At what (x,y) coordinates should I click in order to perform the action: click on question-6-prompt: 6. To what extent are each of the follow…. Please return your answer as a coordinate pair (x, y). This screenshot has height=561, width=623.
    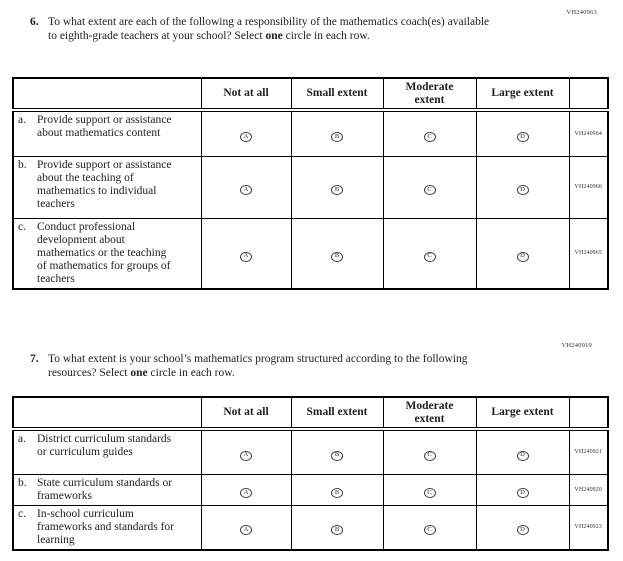
    Looking at the image, I should click on (265, 29).